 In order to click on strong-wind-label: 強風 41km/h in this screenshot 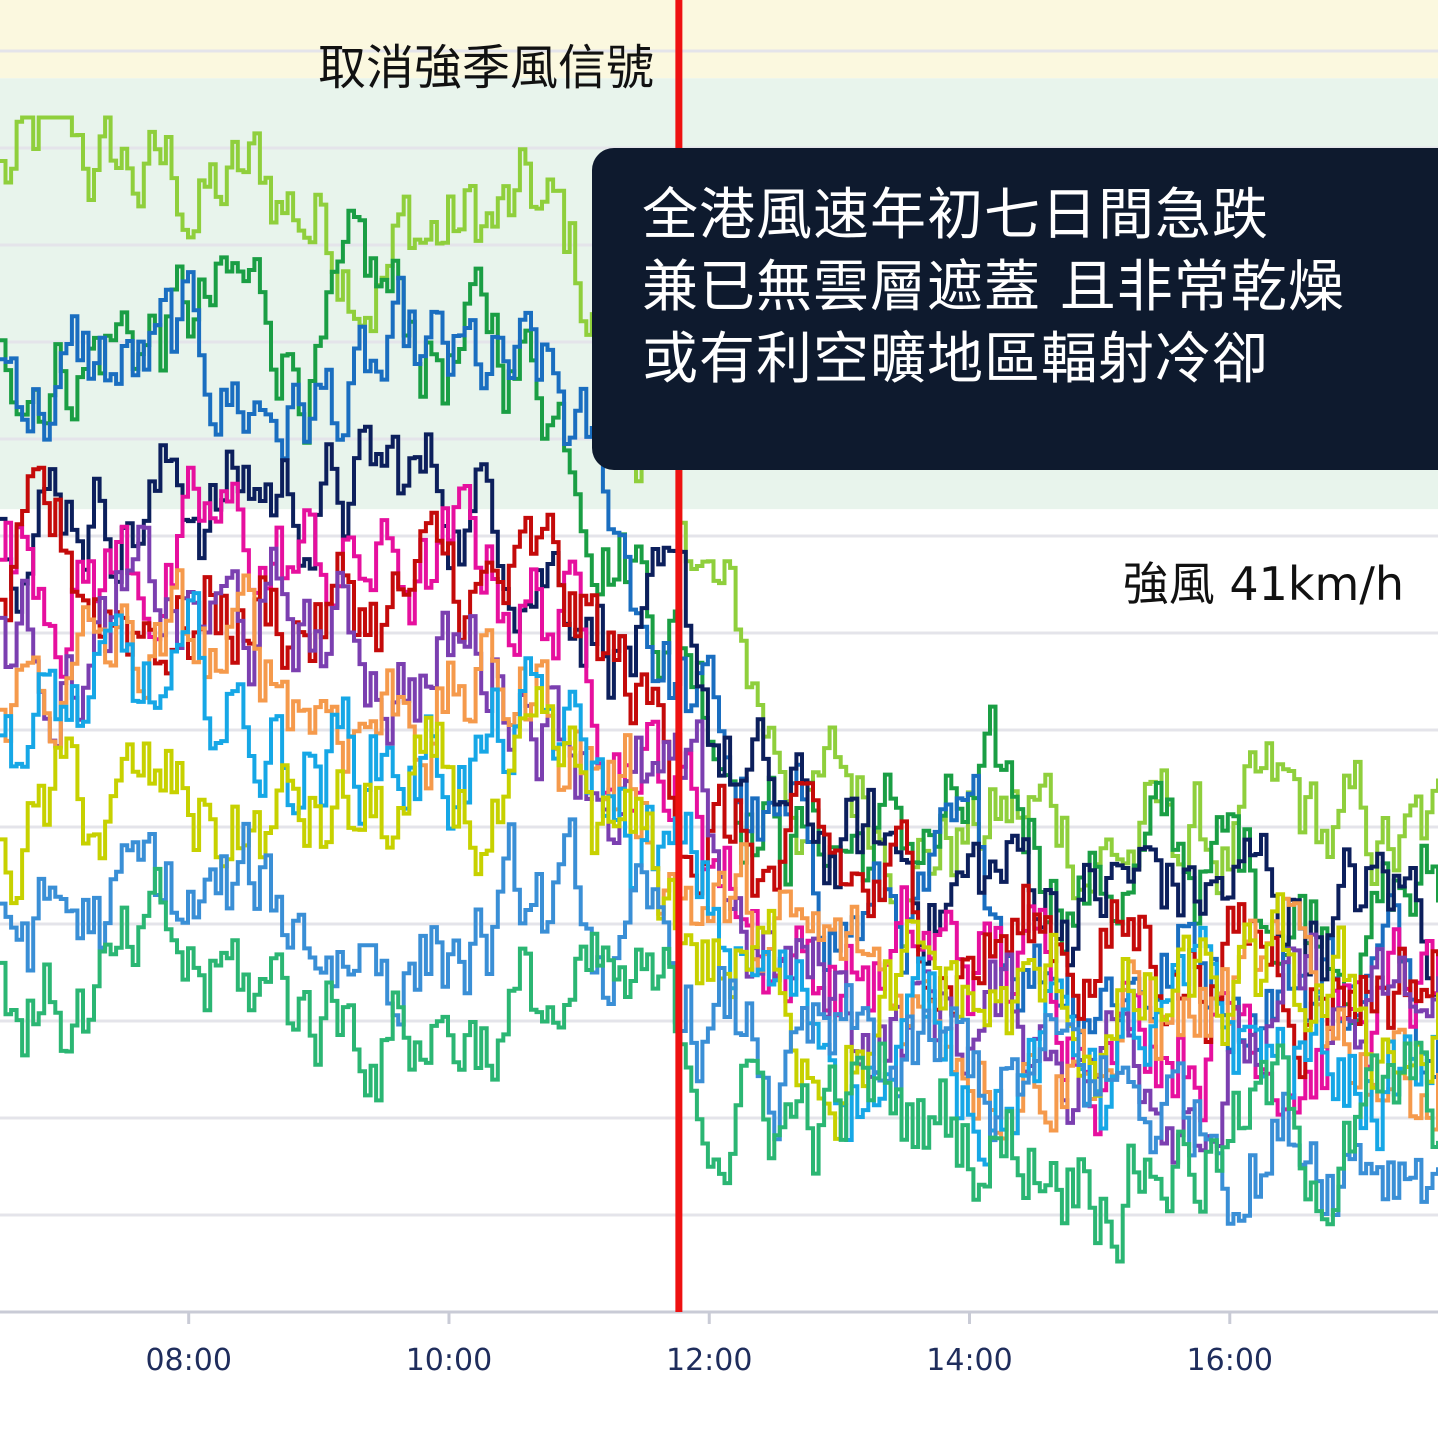, I will do `click(1263, 584)`.